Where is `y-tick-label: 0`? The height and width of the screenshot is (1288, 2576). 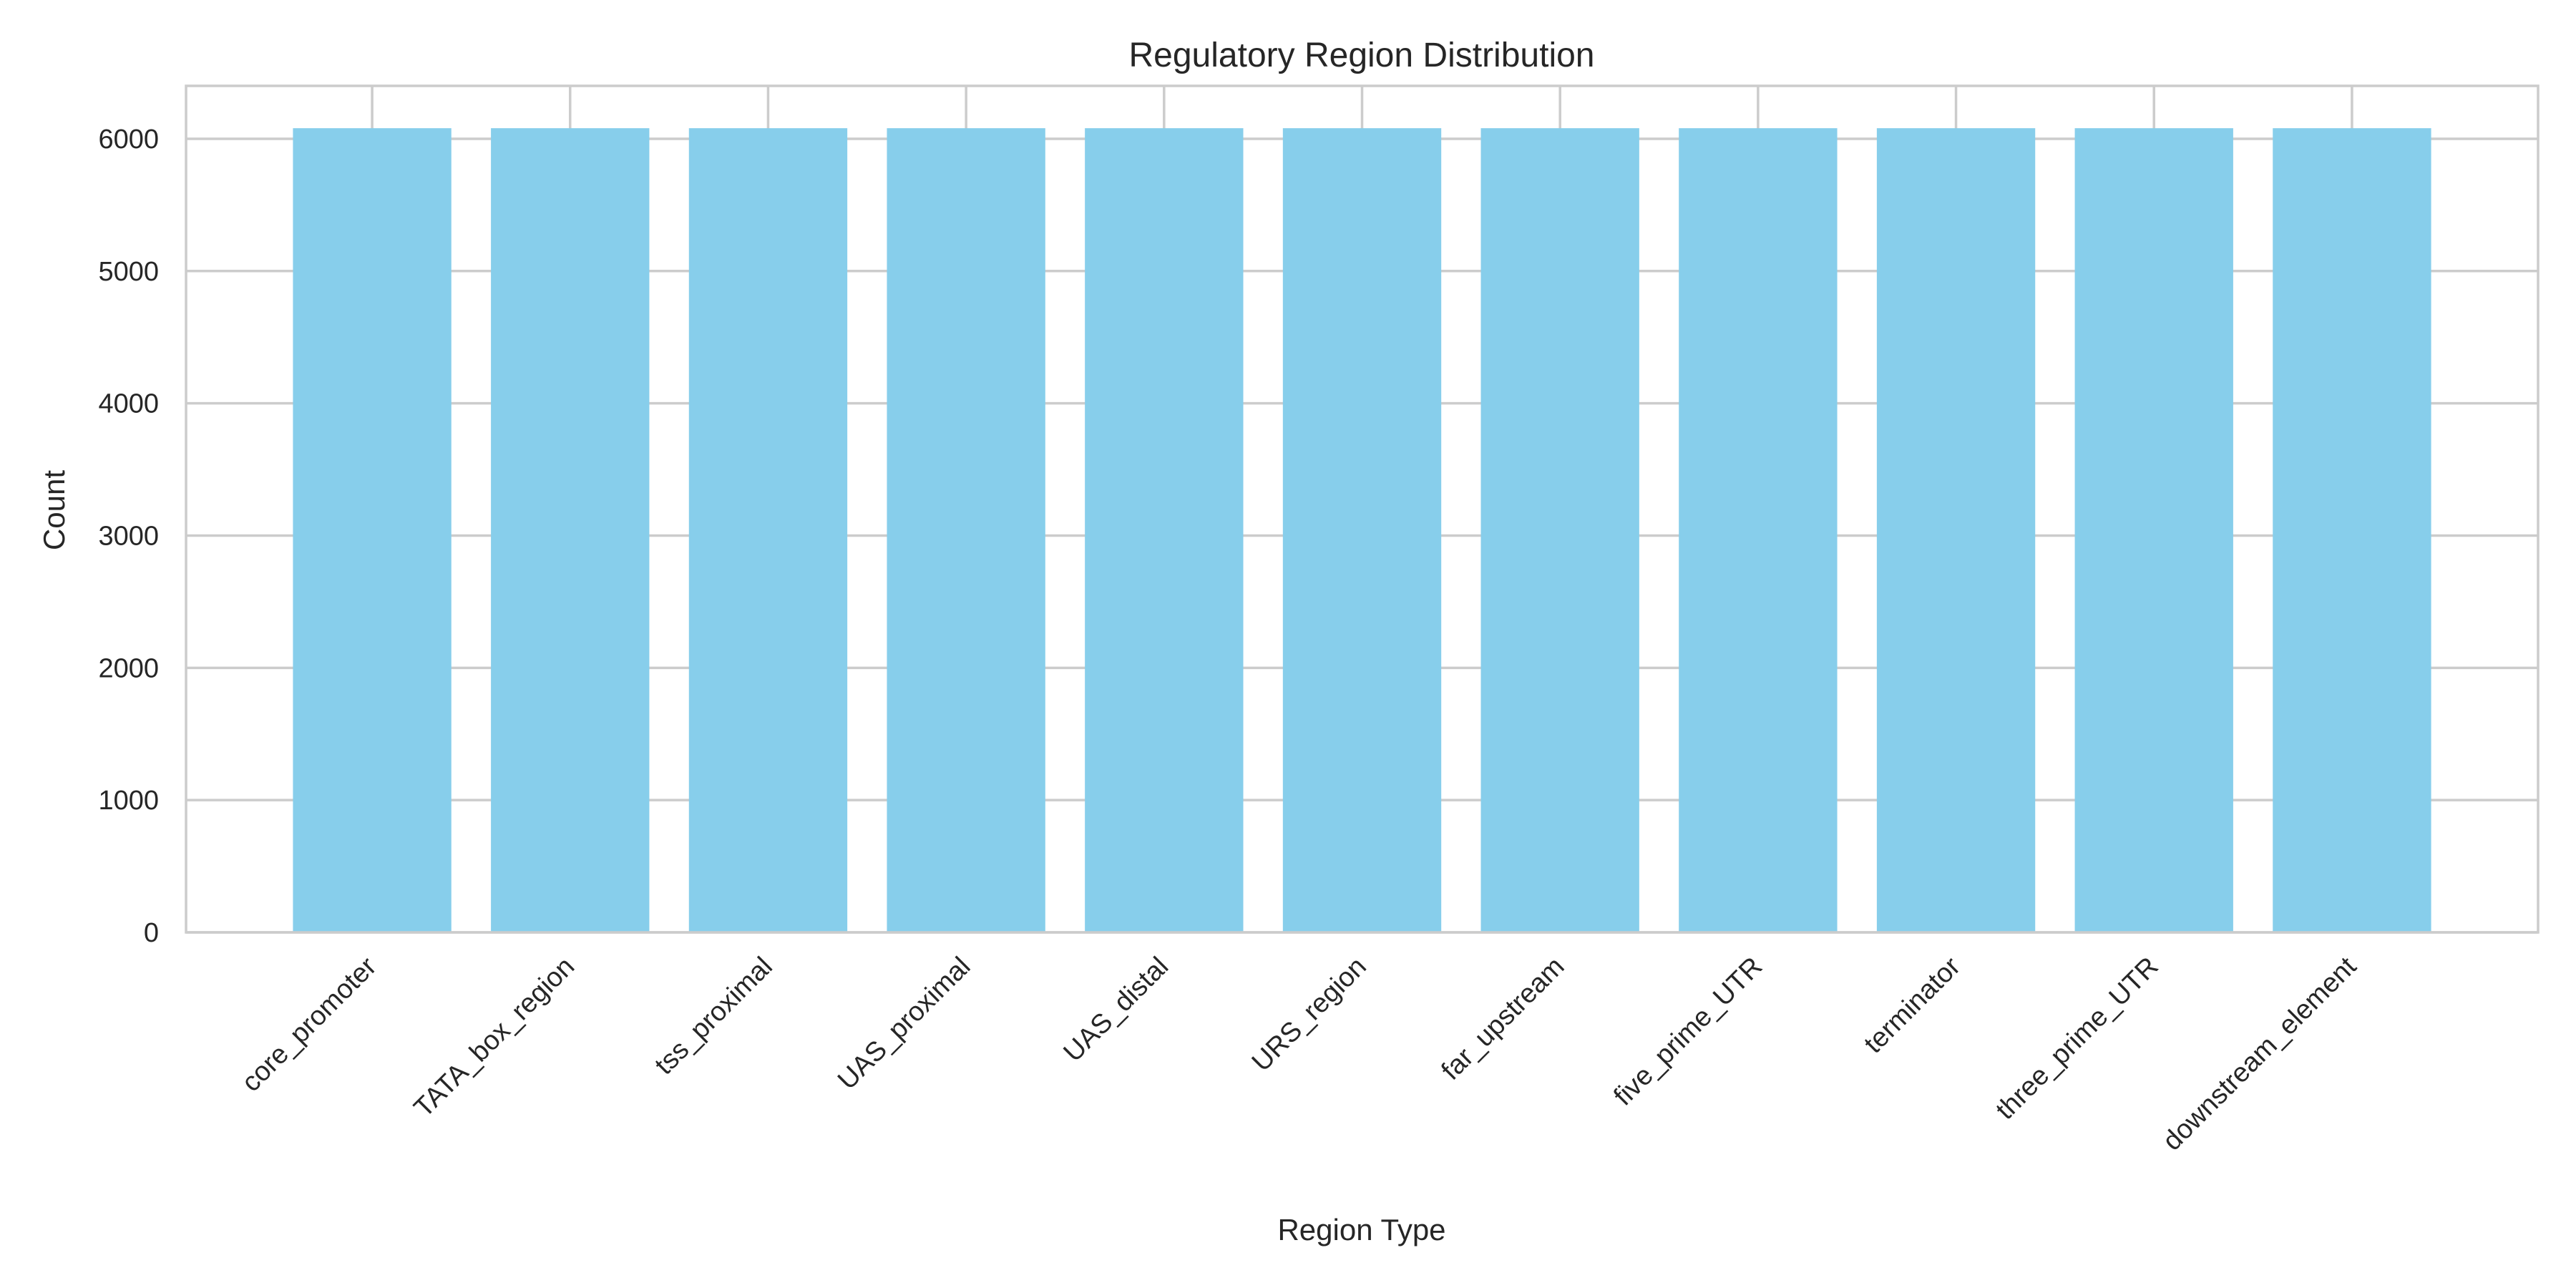
y-tick-label: 0 is located at coordinates (151, 933).